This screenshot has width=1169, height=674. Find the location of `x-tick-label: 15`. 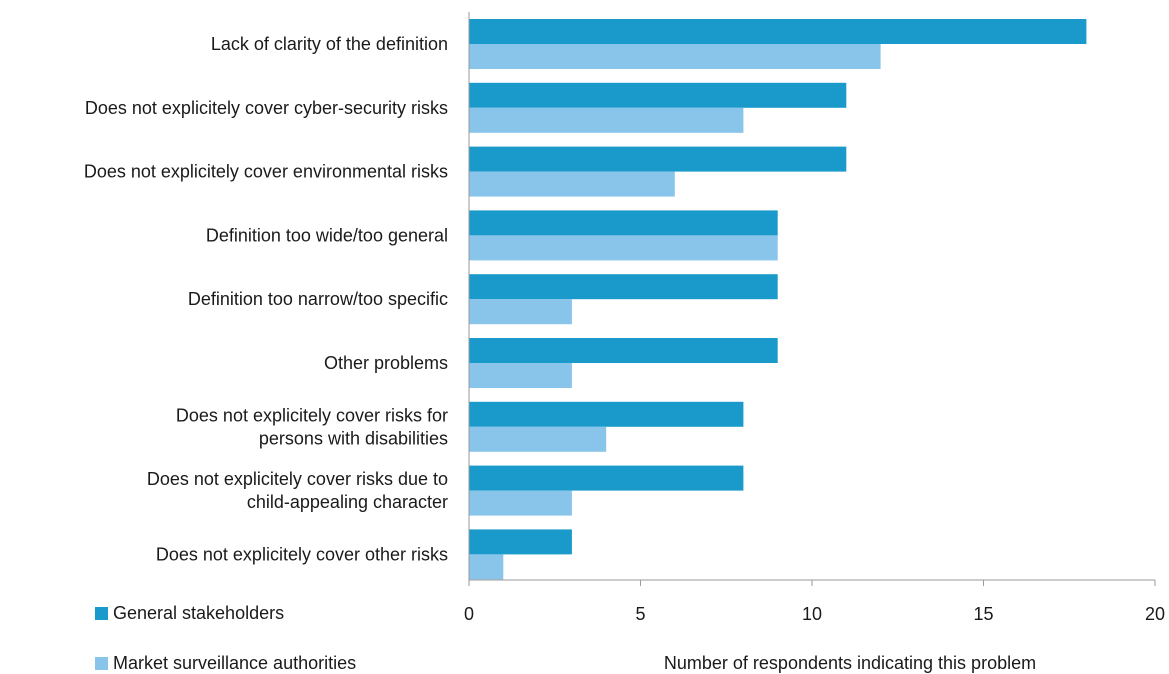

x-tick-label: 15 is located at coordinates (983, 614).